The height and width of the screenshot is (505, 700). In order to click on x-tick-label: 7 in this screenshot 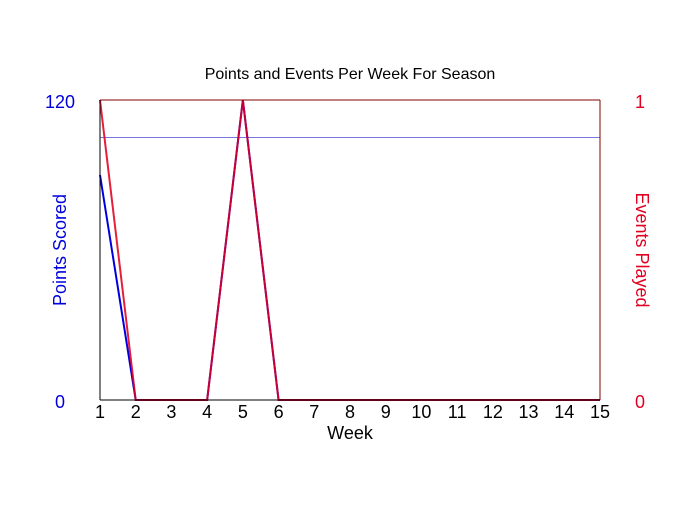, I will do `click(314, 412)`.